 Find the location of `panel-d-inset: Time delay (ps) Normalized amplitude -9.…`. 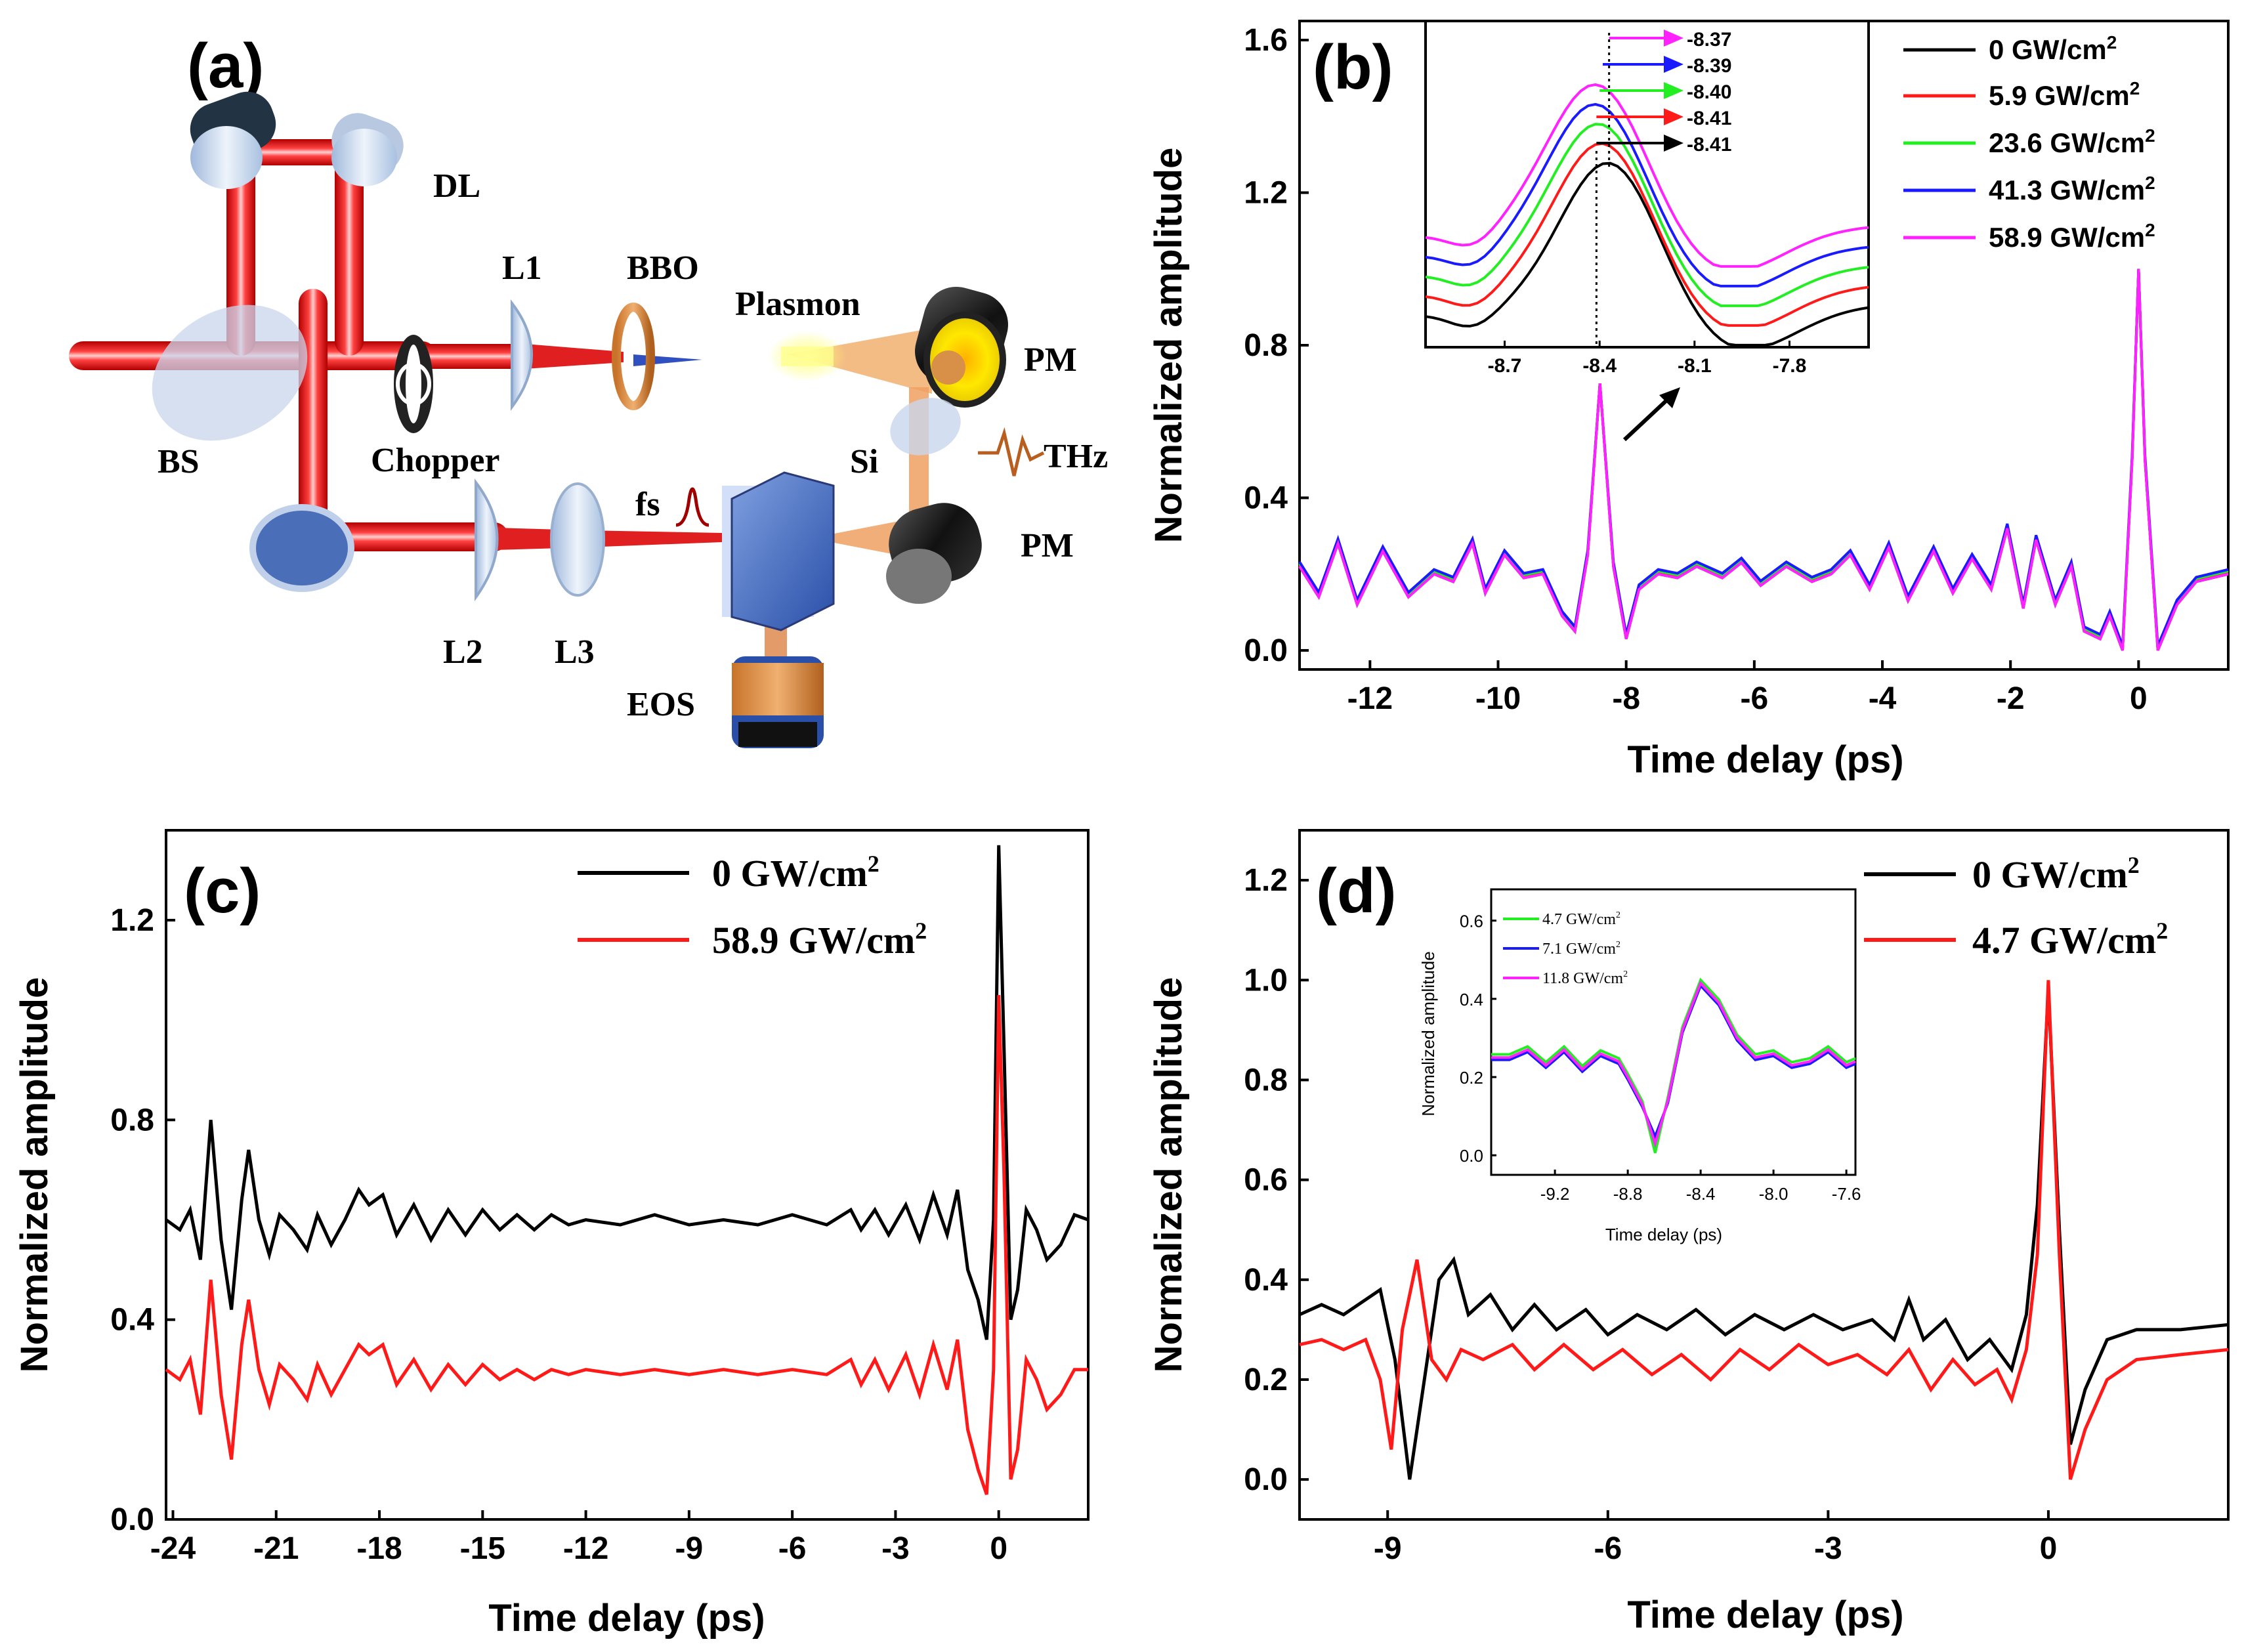

panel-d-inset: Time delay (ps) Normalized amplitude -9.… is located at coordinates (1639, 1066).